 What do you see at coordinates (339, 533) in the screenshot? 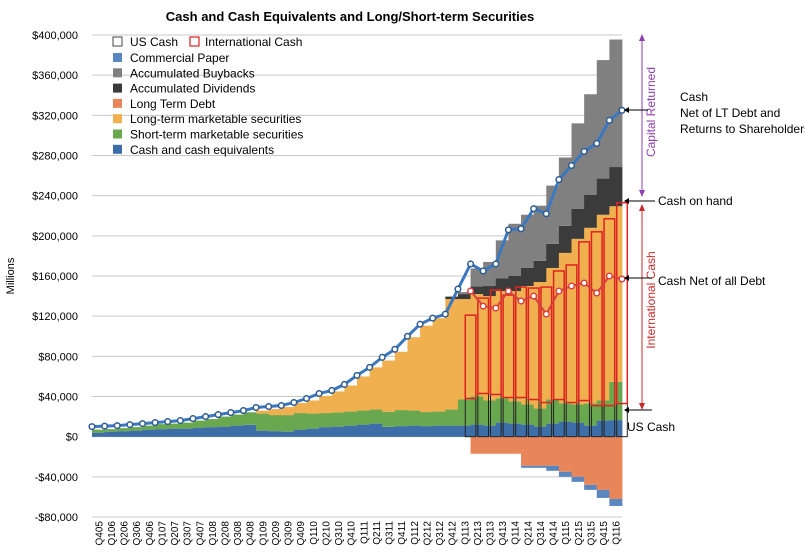
I see `x-tick-label: Q310` at bounding box center [339, 533].